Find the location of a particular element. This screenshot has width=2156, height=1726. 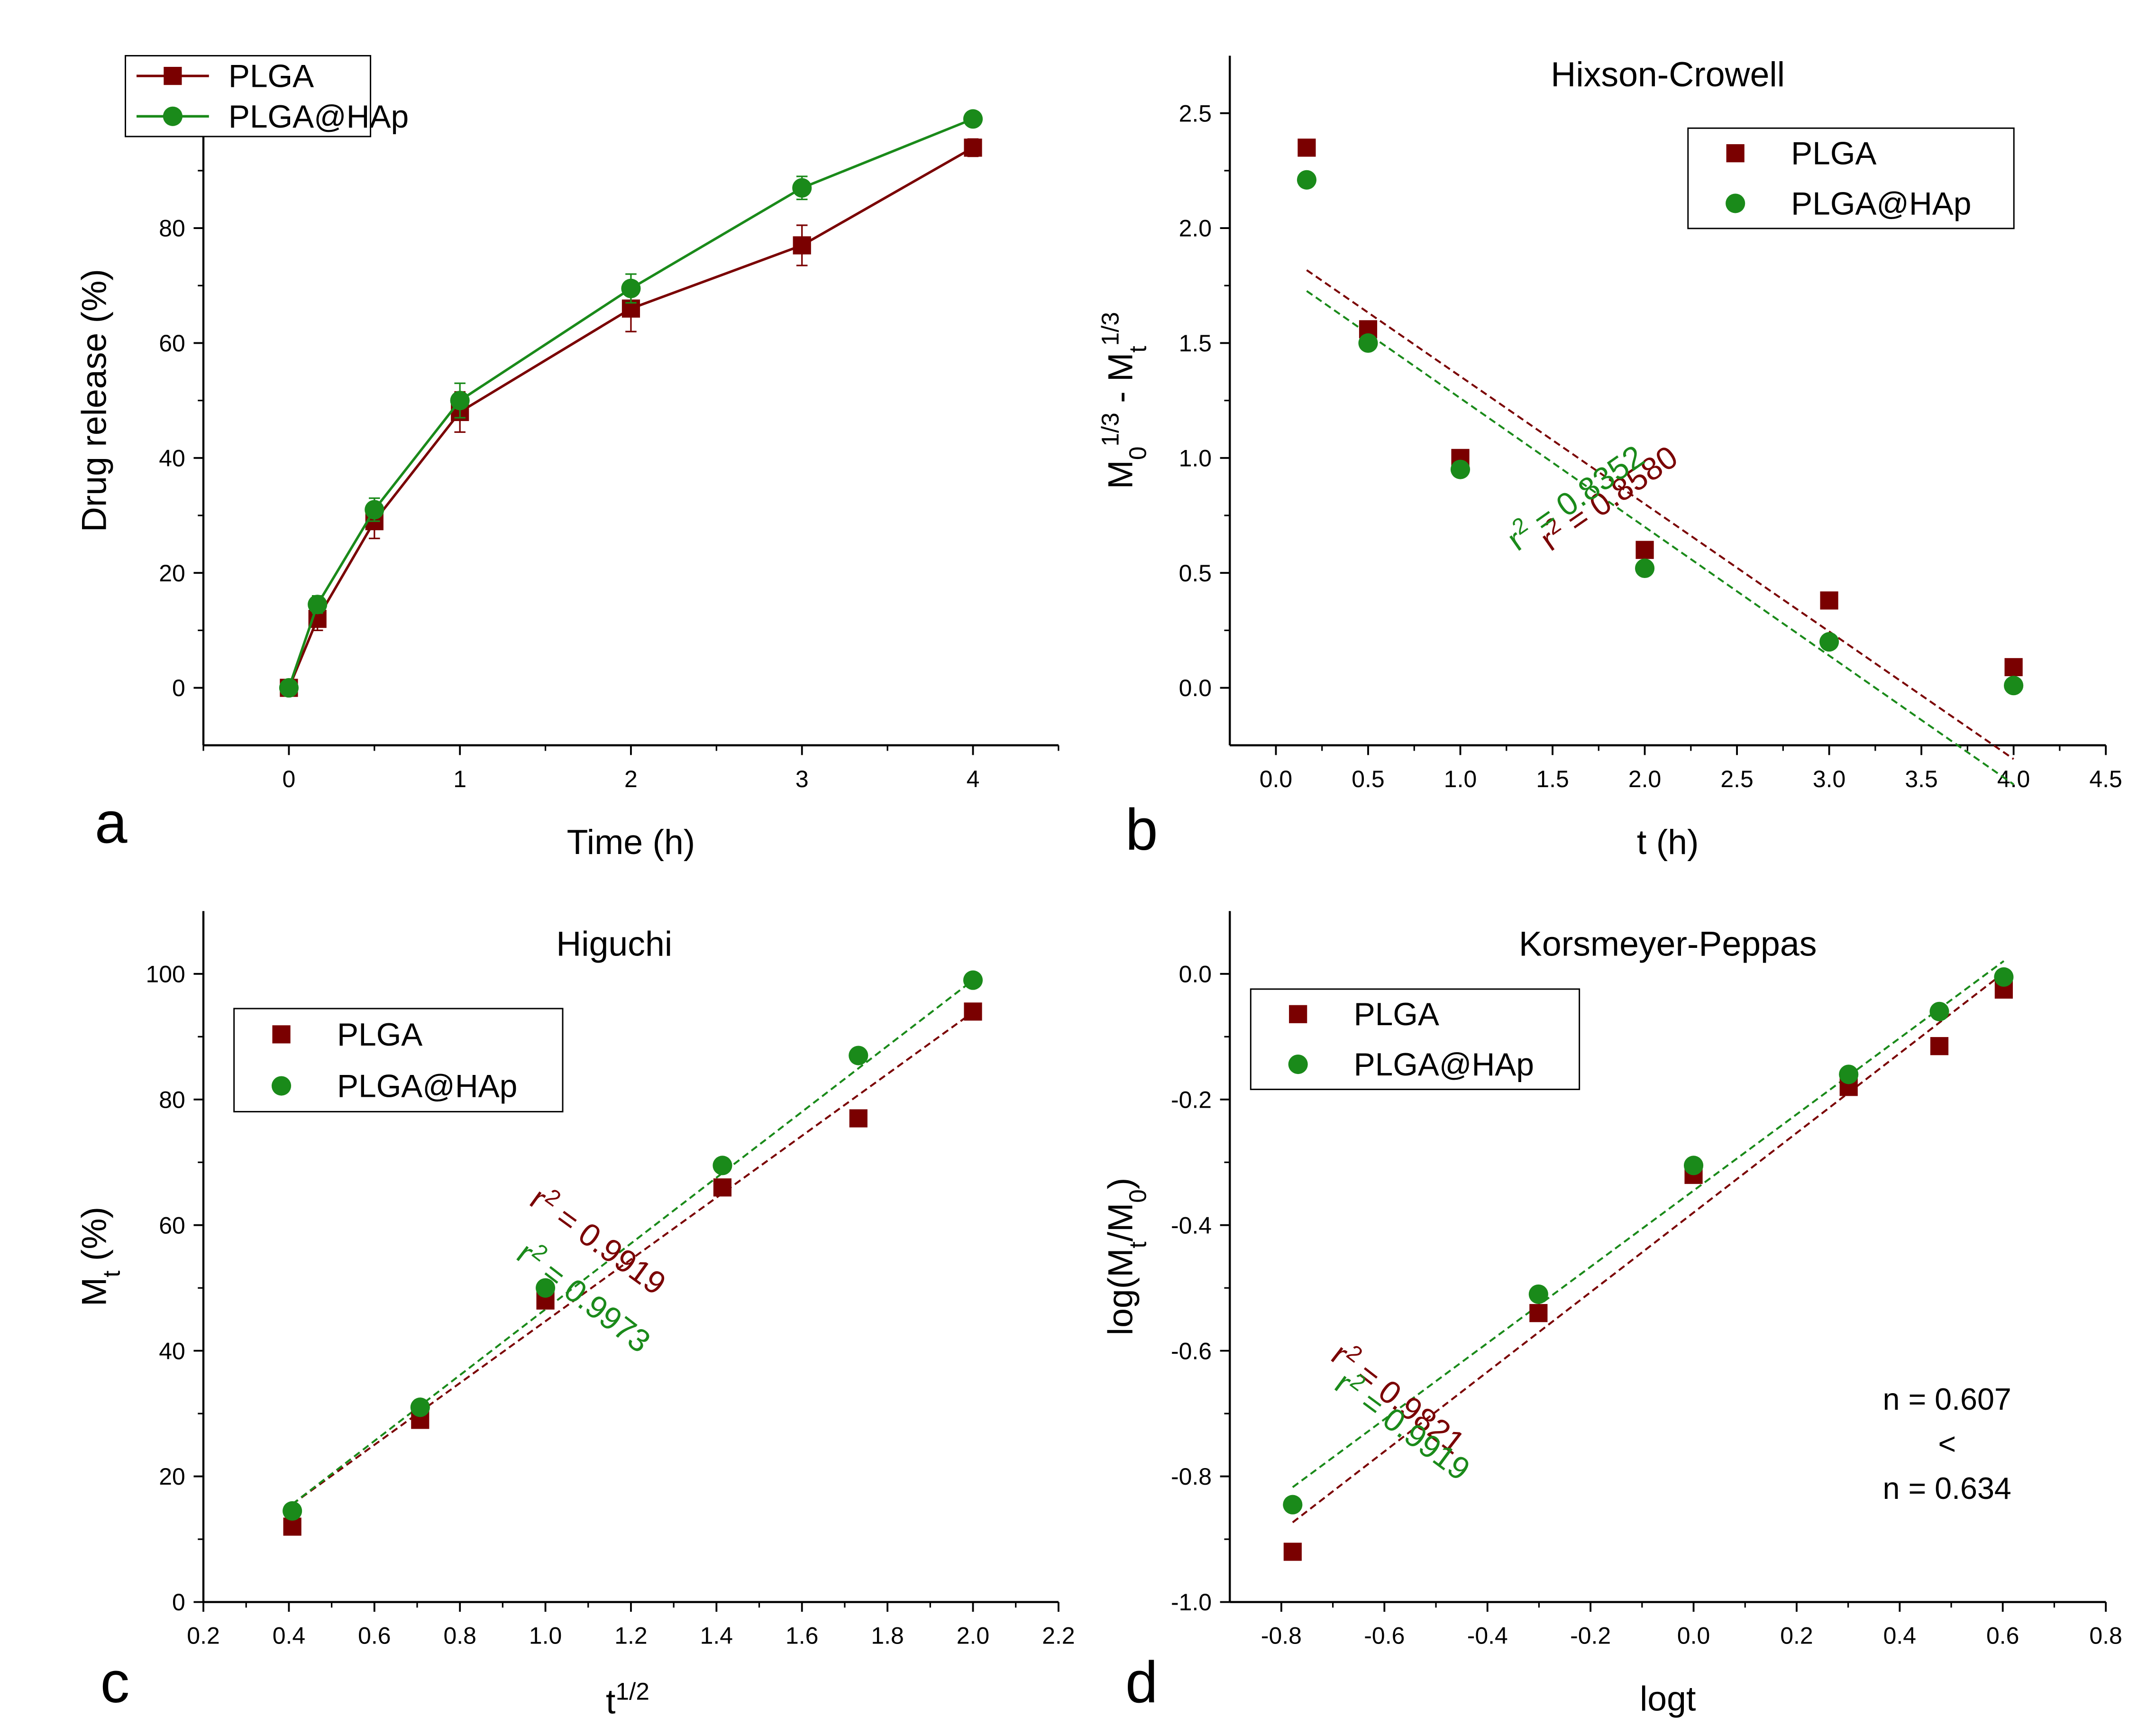

x-tick-label: 0.0 is located at coordinates (1694, 1636).